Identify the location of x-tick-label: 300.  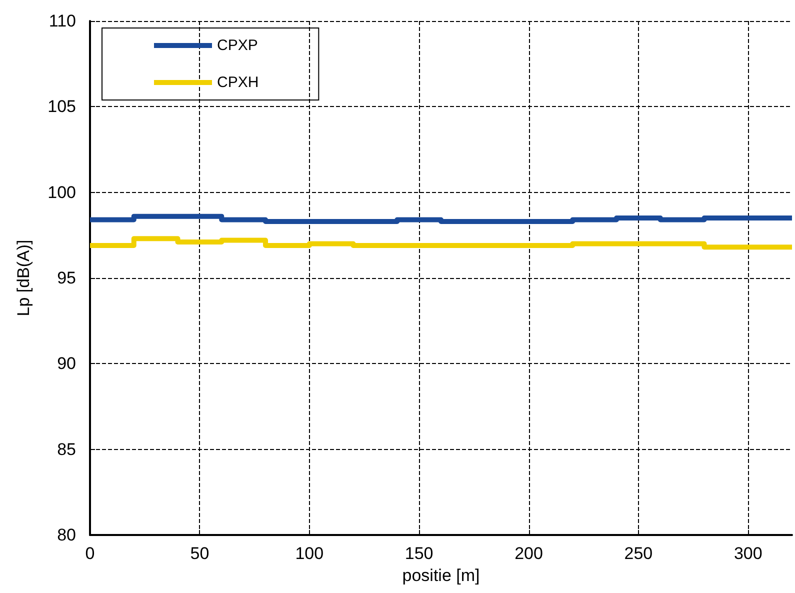
(748, 553).